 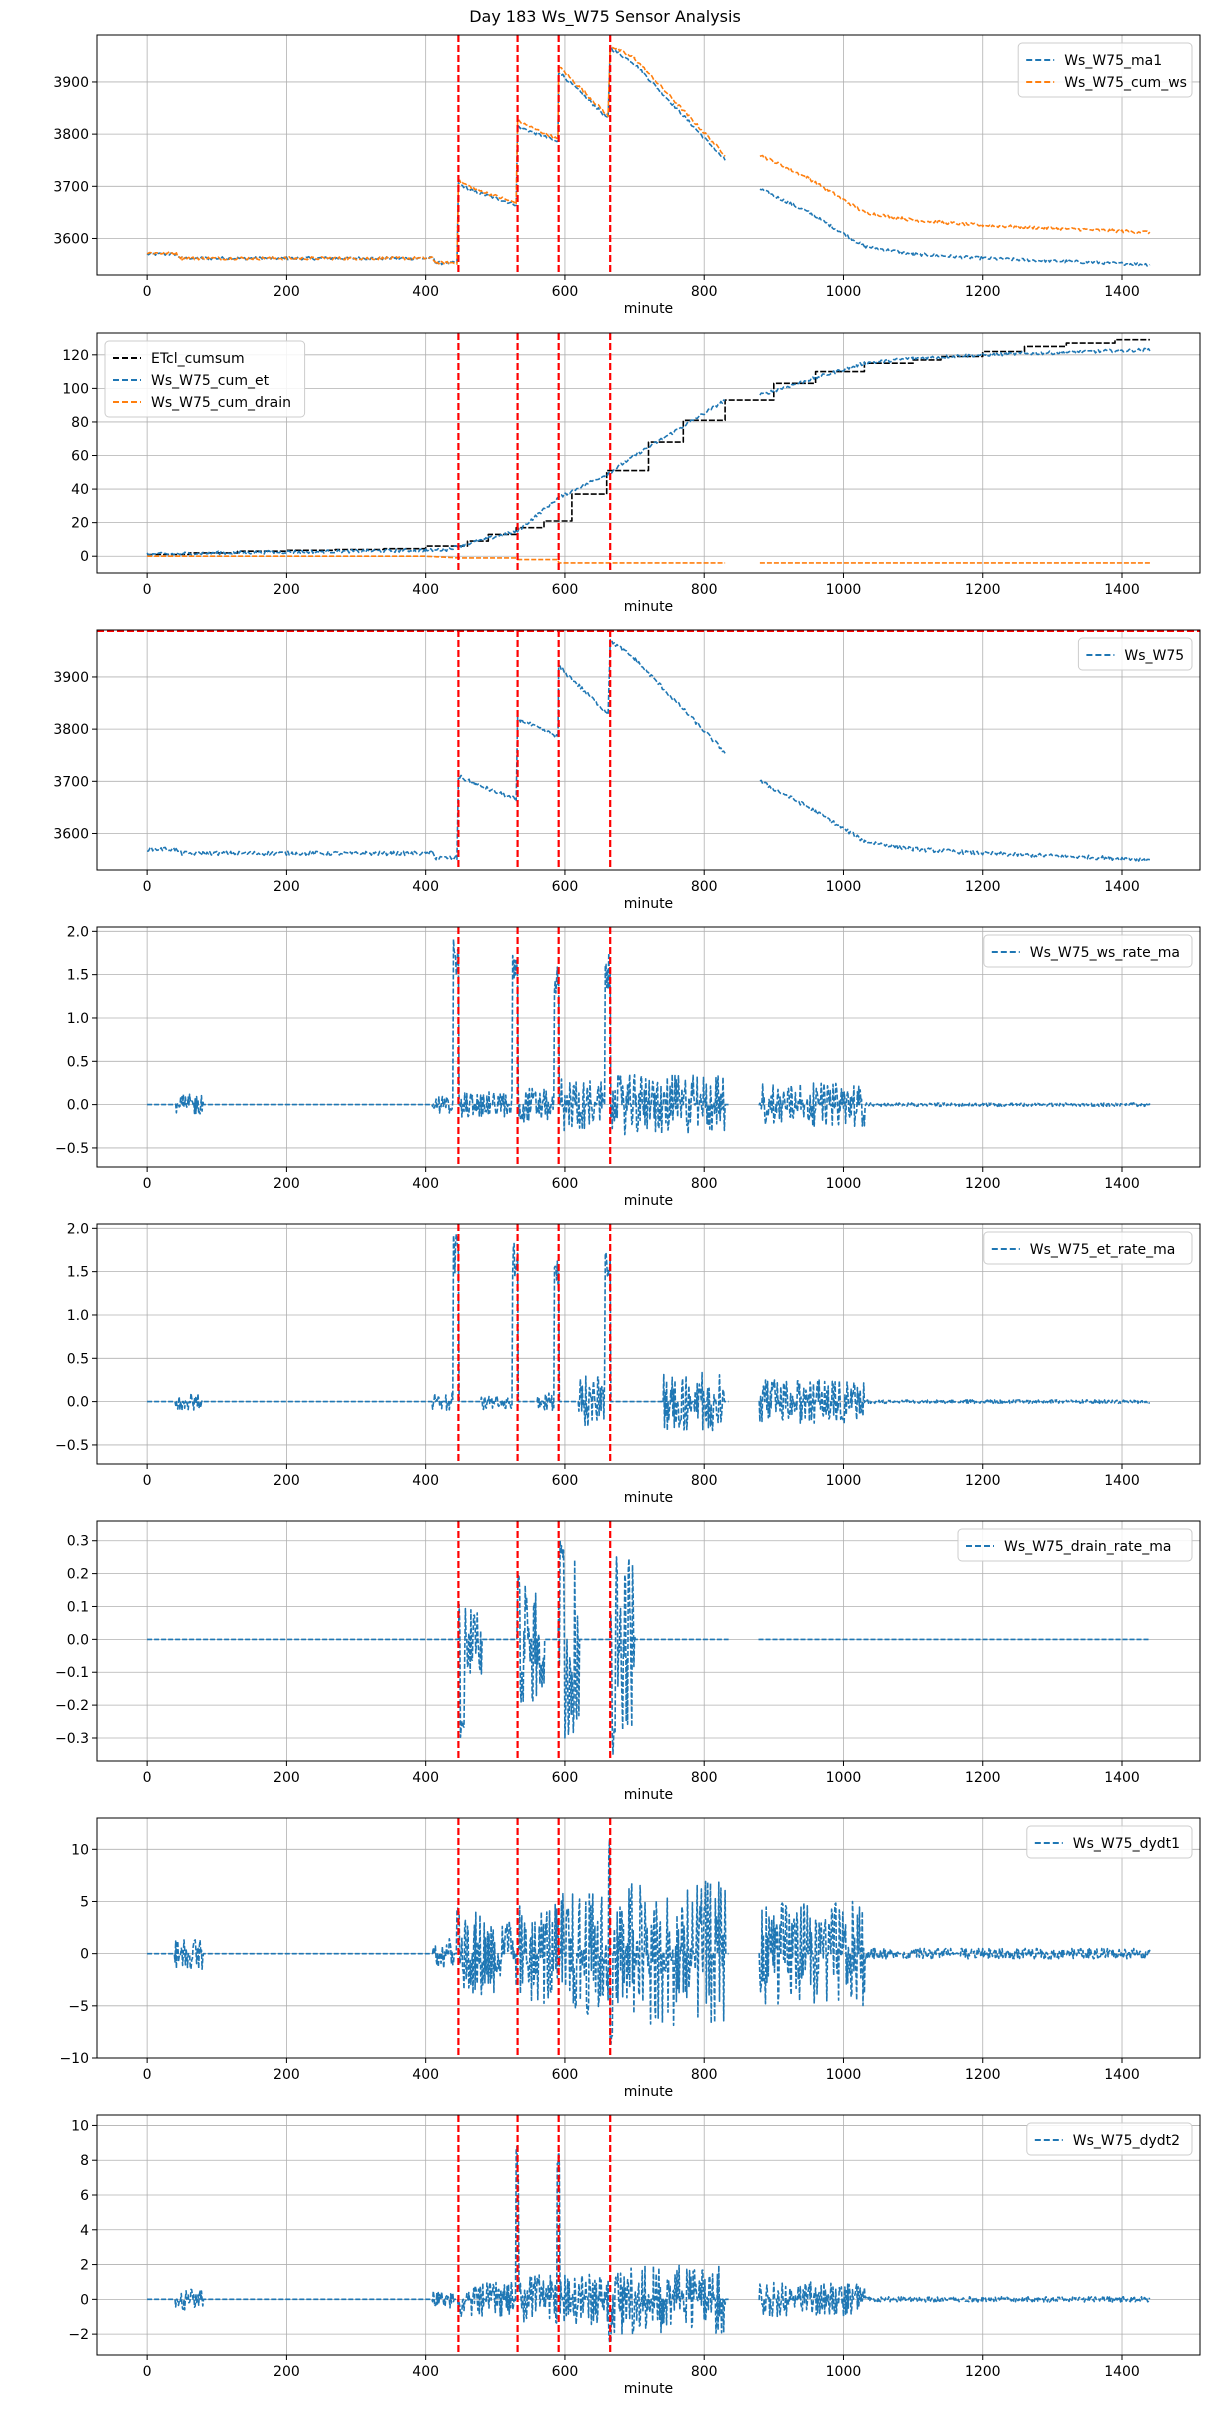 I want to click on y-tick-label: 2, so click(x=84, y=2266).